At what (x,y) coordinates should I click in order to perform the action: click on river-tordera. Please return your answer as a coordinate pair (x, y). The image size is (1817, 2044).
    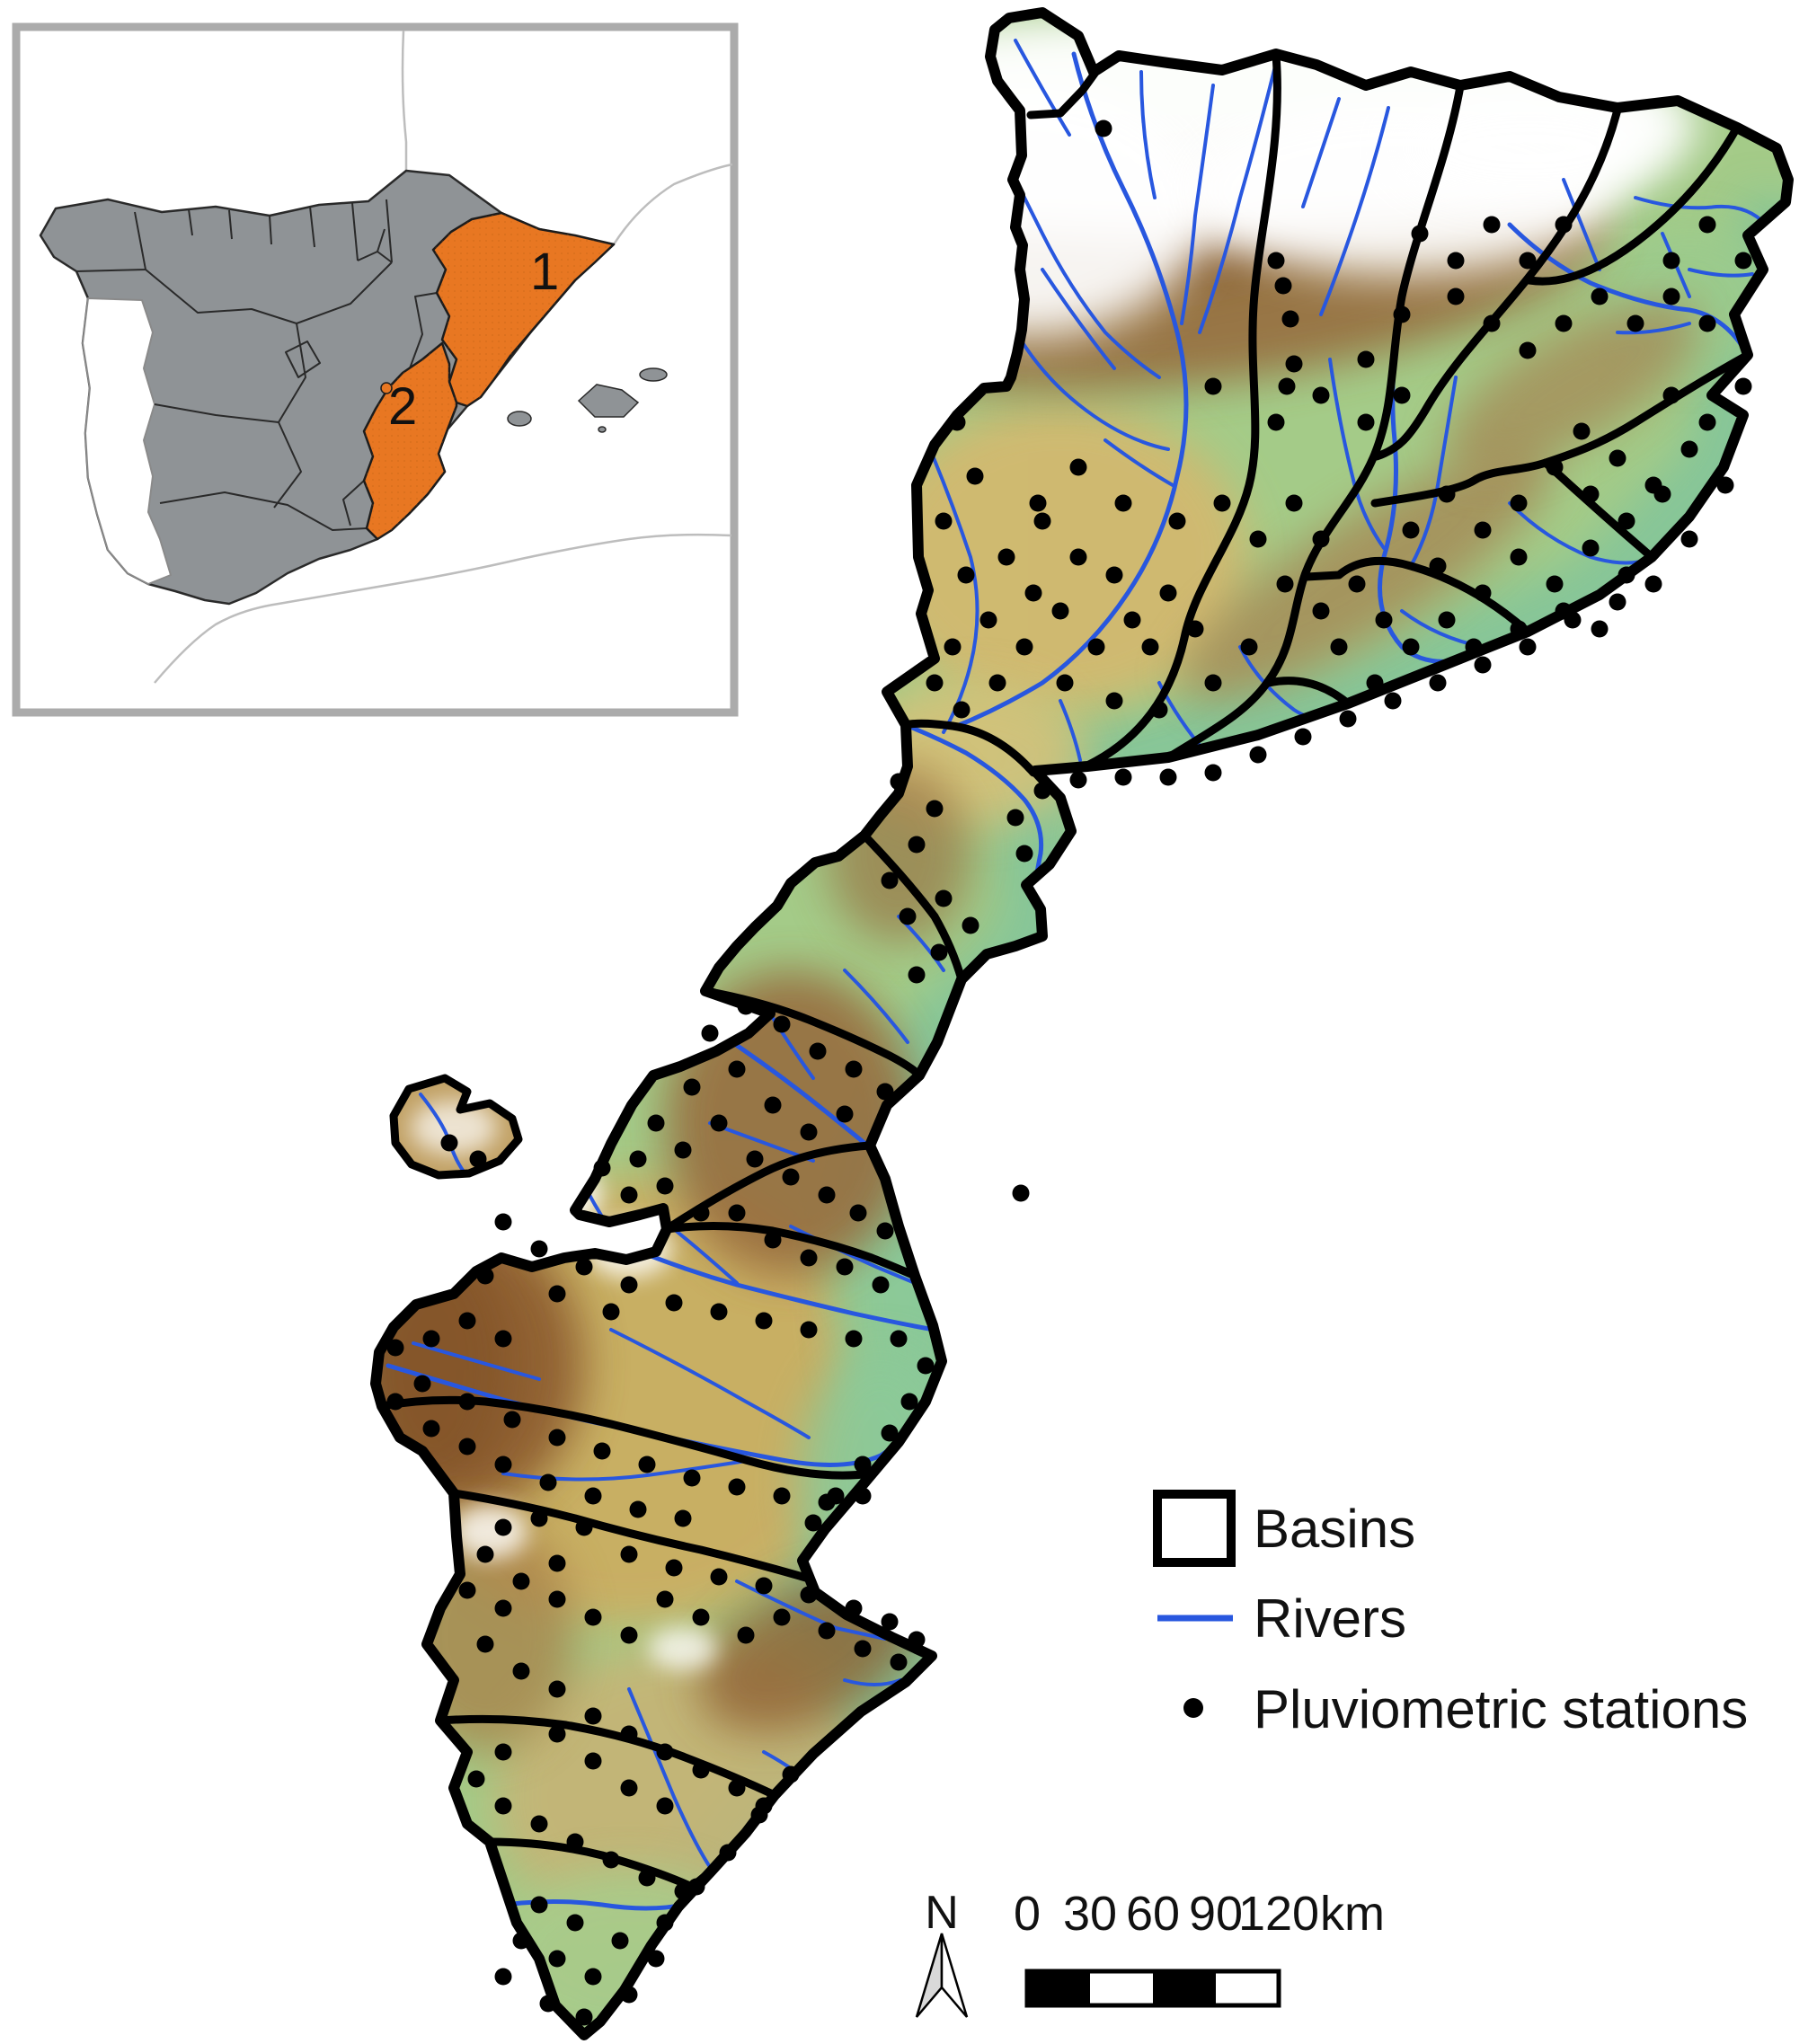
    Looking at the image, I should click on (1580, 533).